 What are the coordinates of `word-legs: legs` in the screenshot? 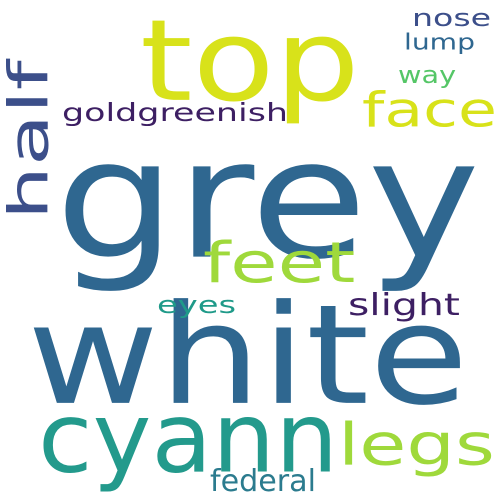 It's located at (416, 444).